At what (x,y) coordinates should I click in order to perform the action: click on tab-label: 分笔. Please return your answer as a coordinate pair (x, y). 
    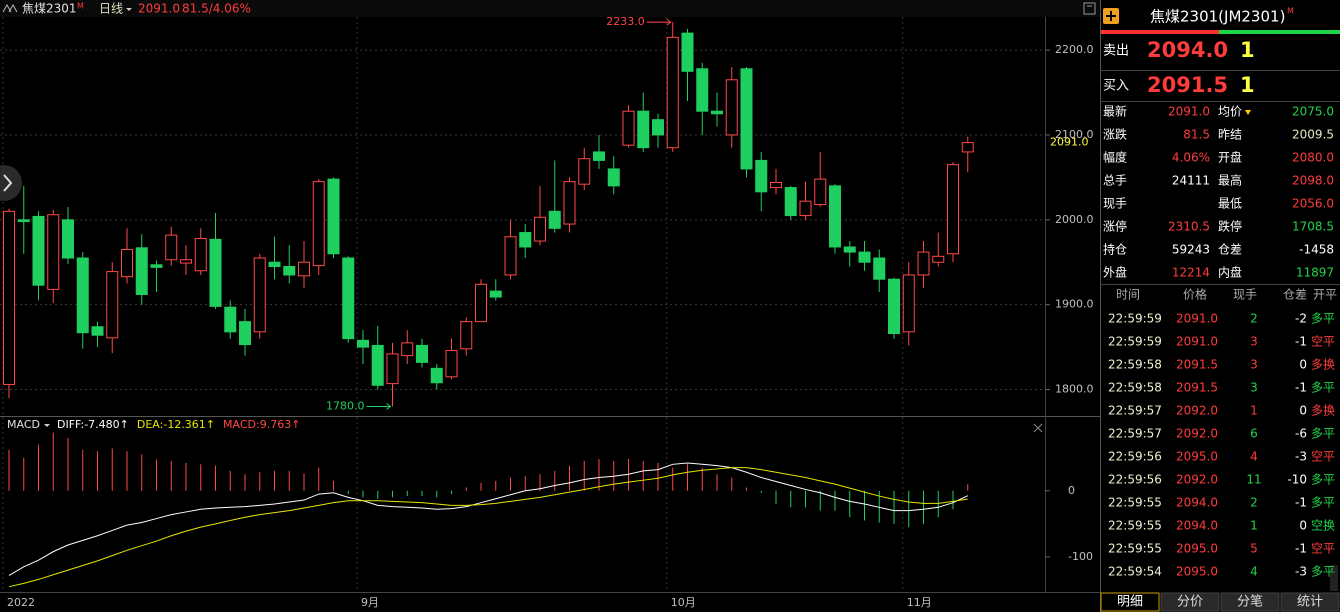
    Looking at the image, I should click on (1250, 602).